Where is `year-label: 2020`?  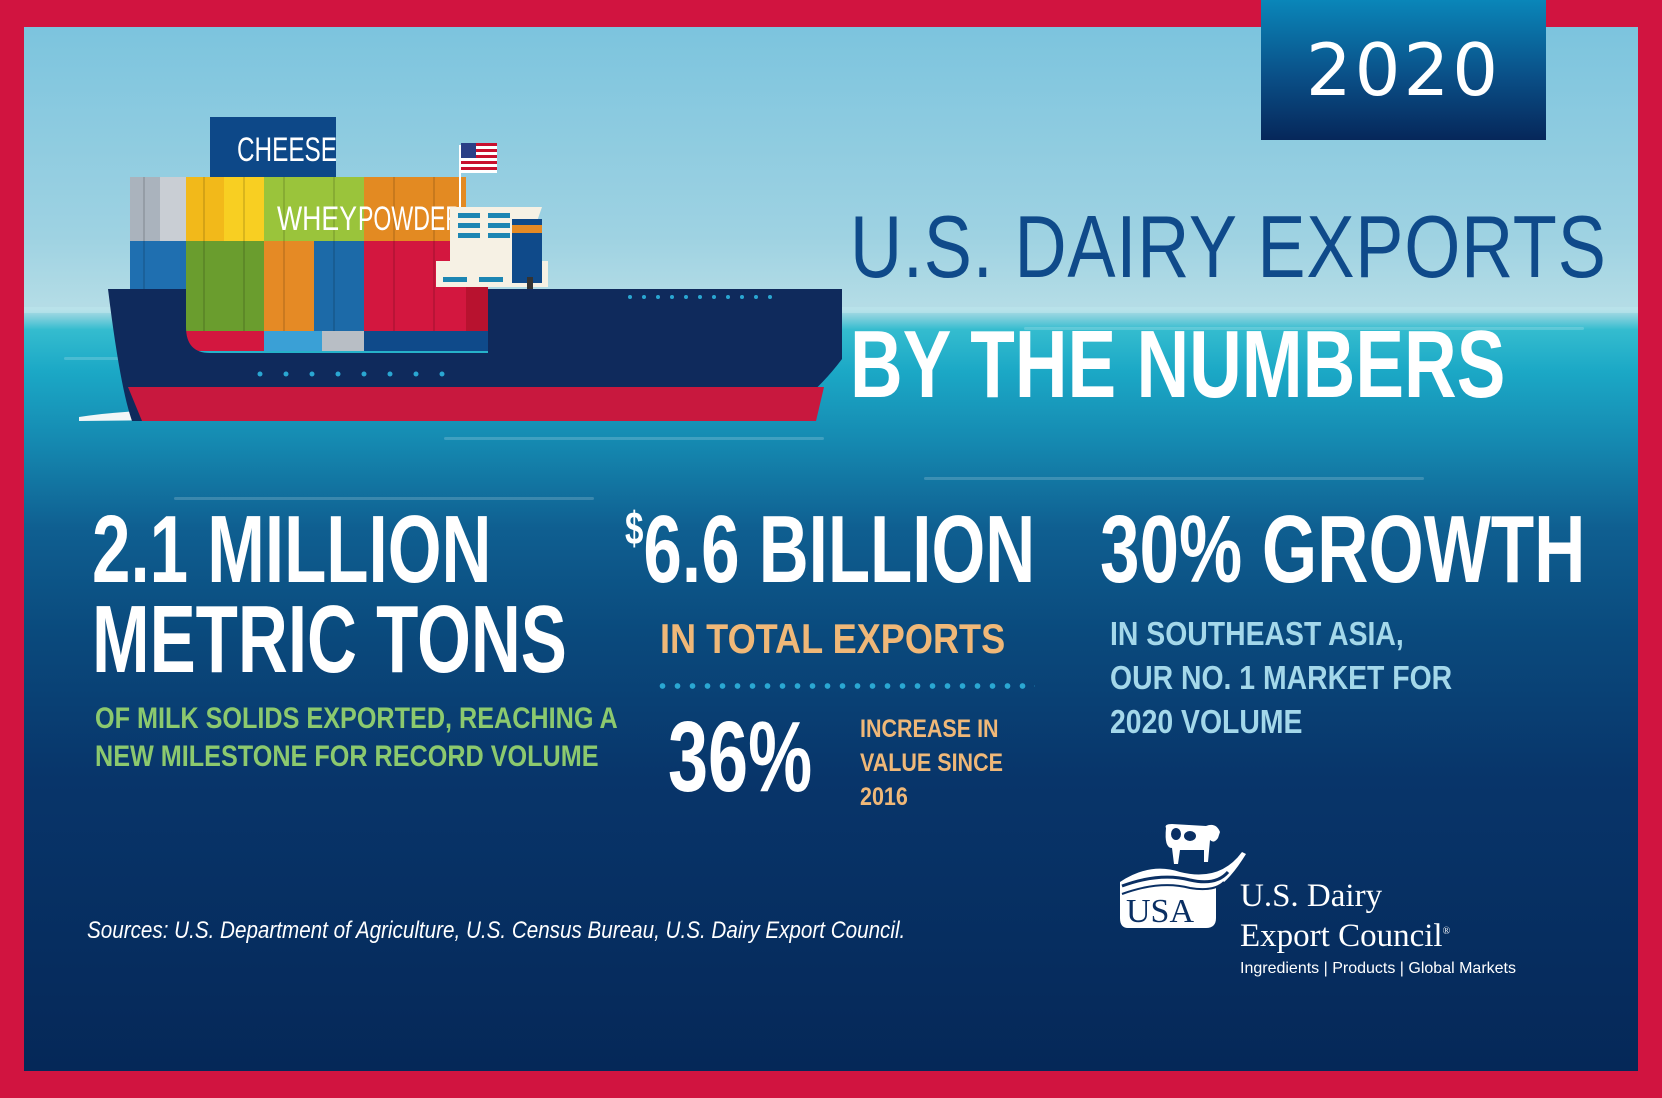
year-label: 2020 is located at coordinates (1403, 70).